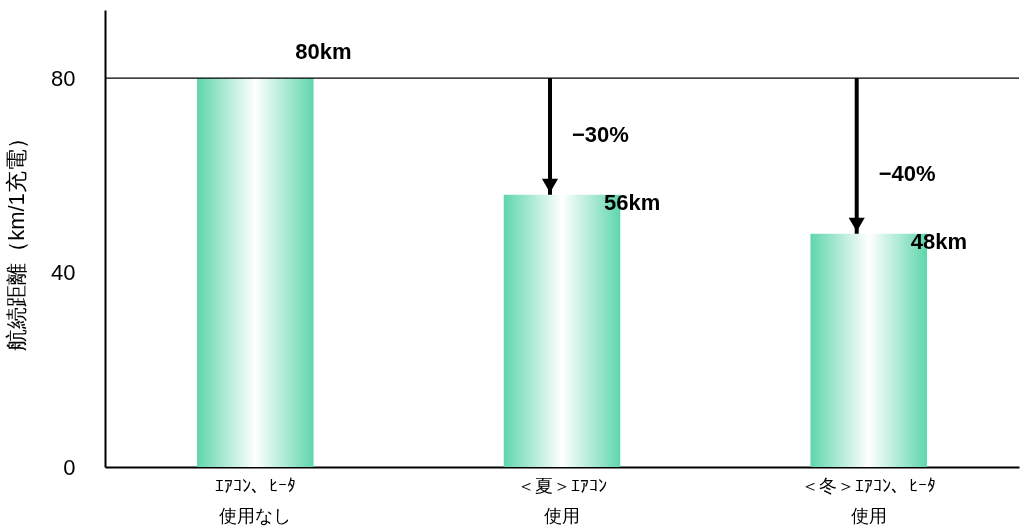  I want to click on x-tick-label: ＜冬＞ｴｱｺﾝ、ﾋｰﾀ使用, so click(869, 500).